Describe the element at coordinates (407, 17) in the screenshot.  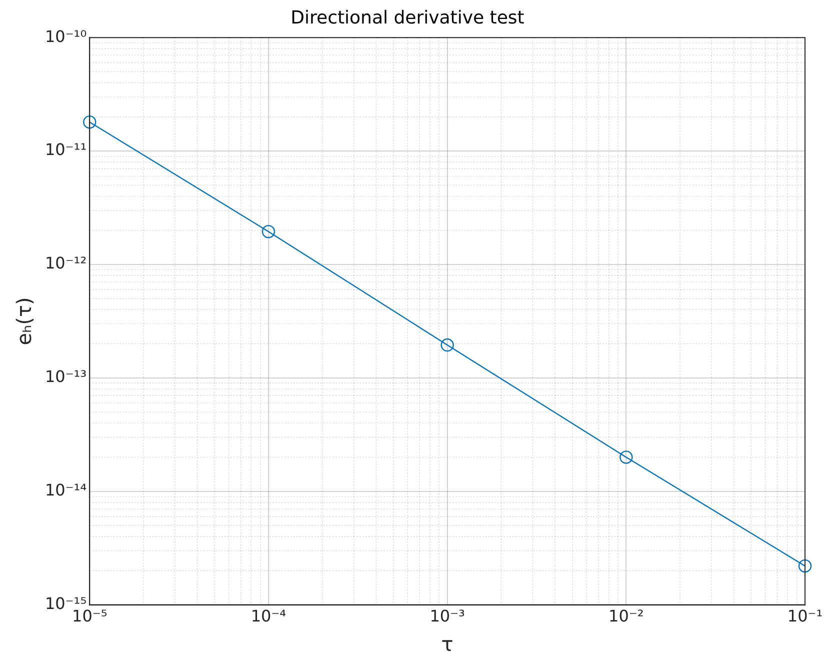
I see `chart-title: Directional derivative test` at that location.